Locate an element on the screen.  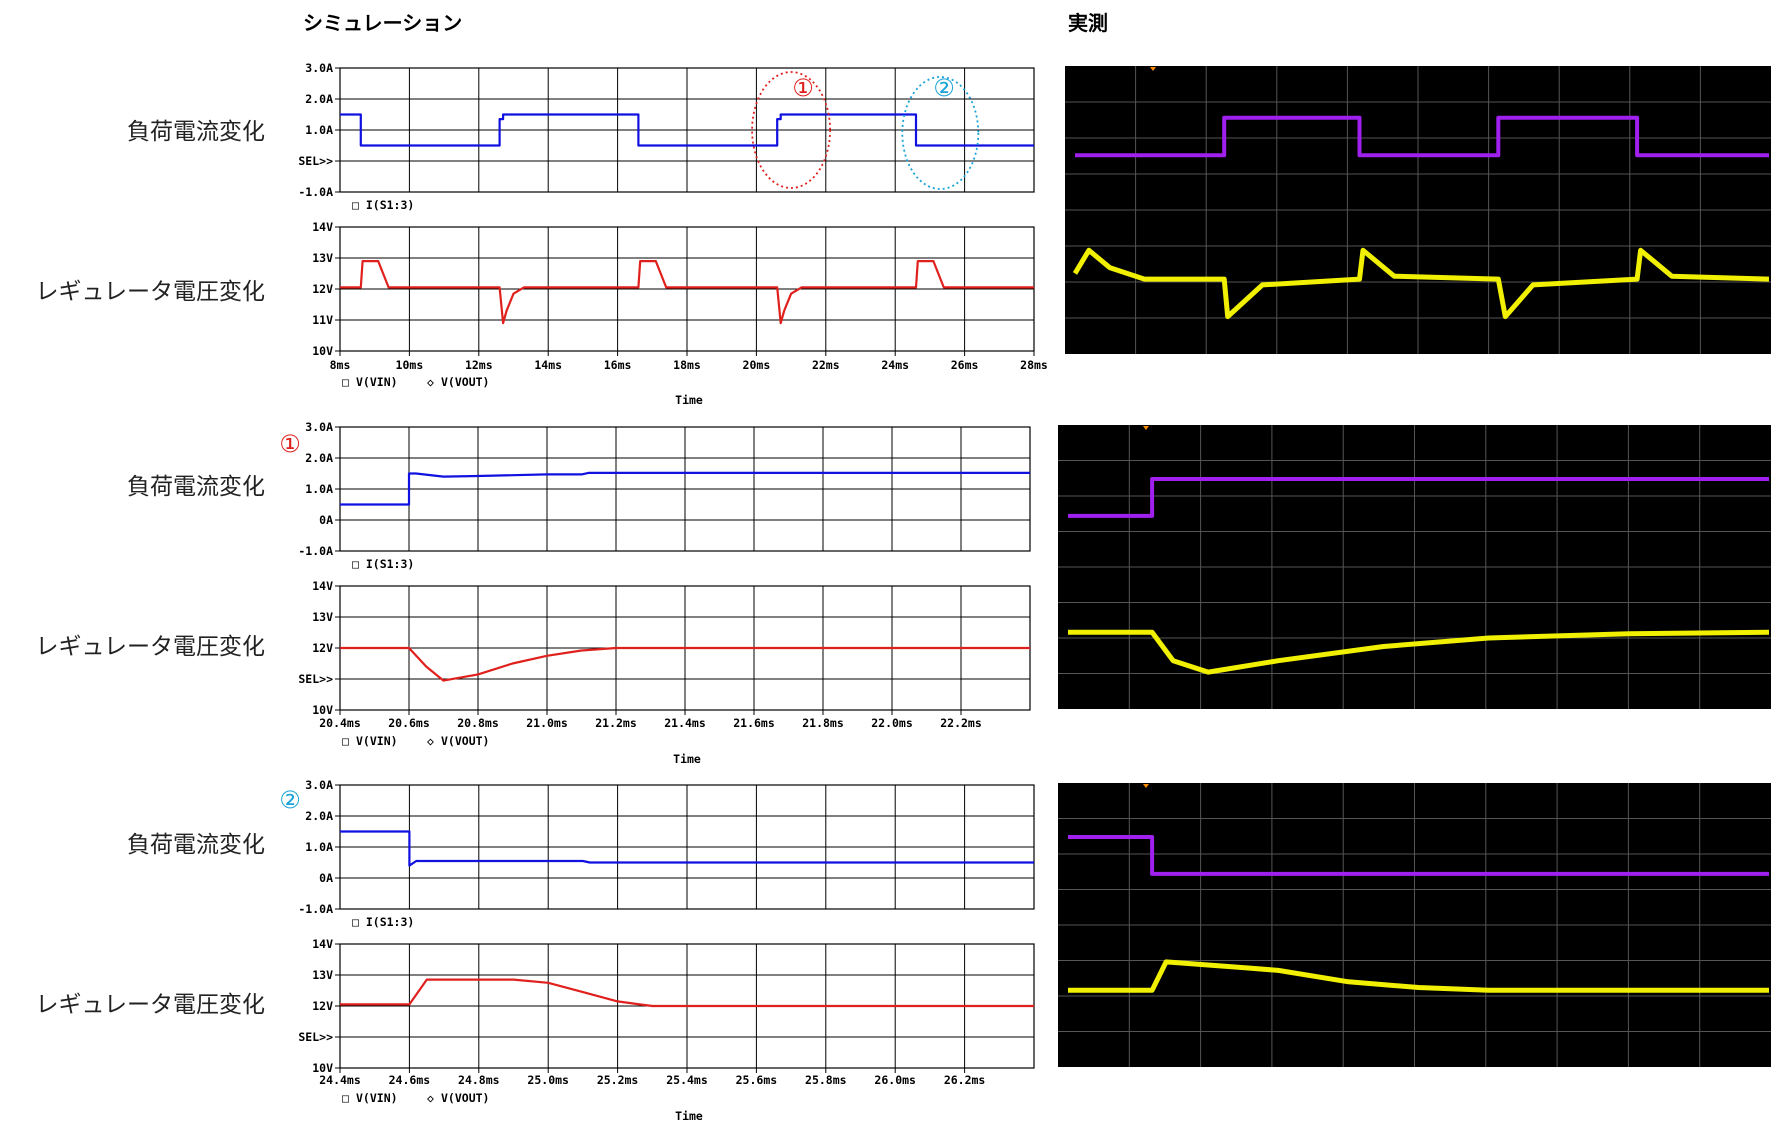
sim-3-voltage-panel: 14V 13V 12V SEL>> 10V is located at coordinates (666, 1006).